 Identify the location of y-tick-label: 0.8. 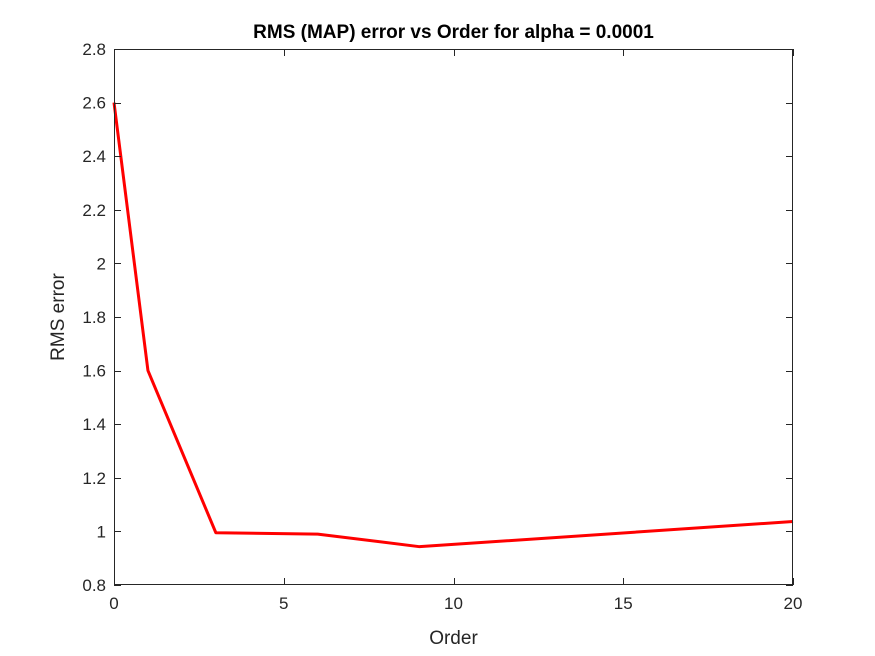
(94, 585).